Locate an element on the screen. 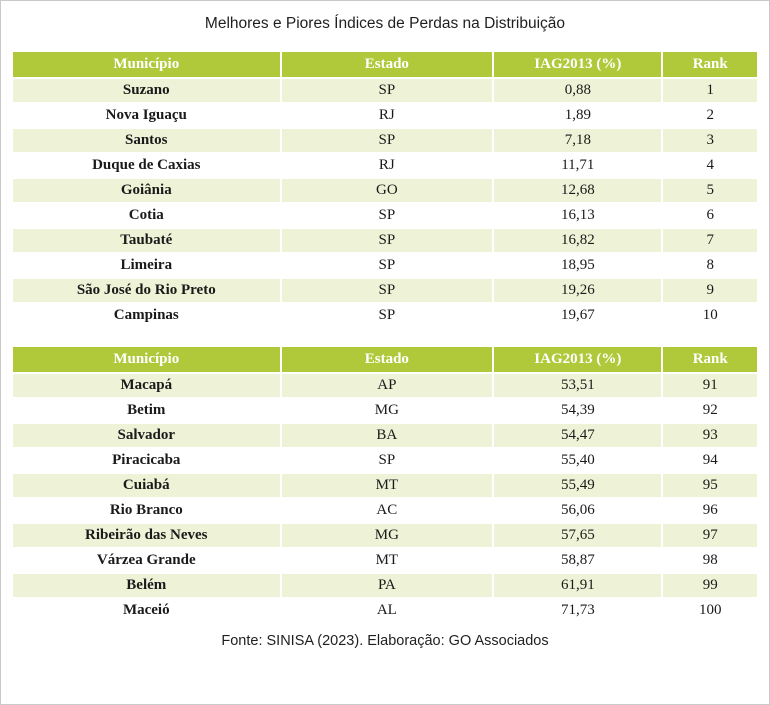 The height and width of the screenshot is (705, 770). iag-cell: 16,13 is located at coordinates (578, 215).